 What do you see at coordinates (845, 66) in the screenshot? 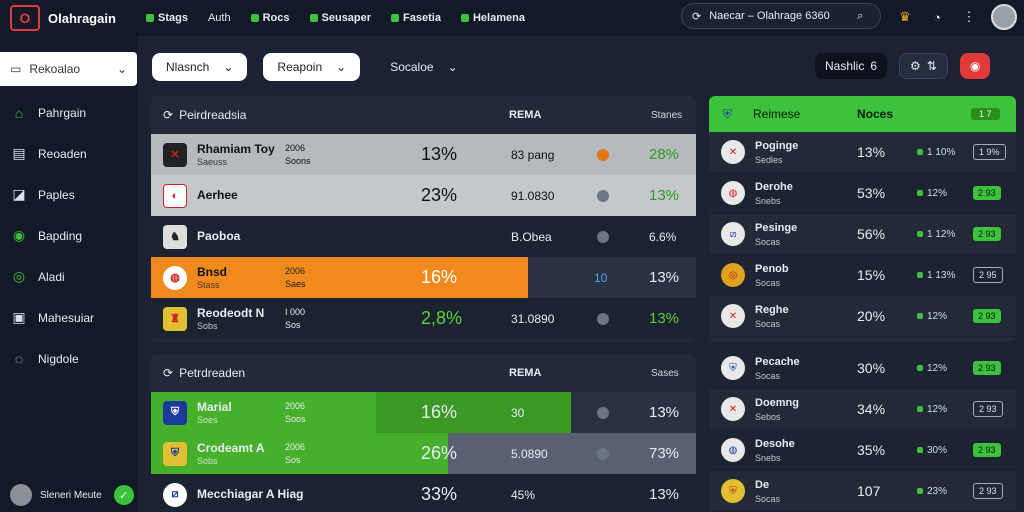
I see `count-label: Nashlic` at bounding box center [845, 66].